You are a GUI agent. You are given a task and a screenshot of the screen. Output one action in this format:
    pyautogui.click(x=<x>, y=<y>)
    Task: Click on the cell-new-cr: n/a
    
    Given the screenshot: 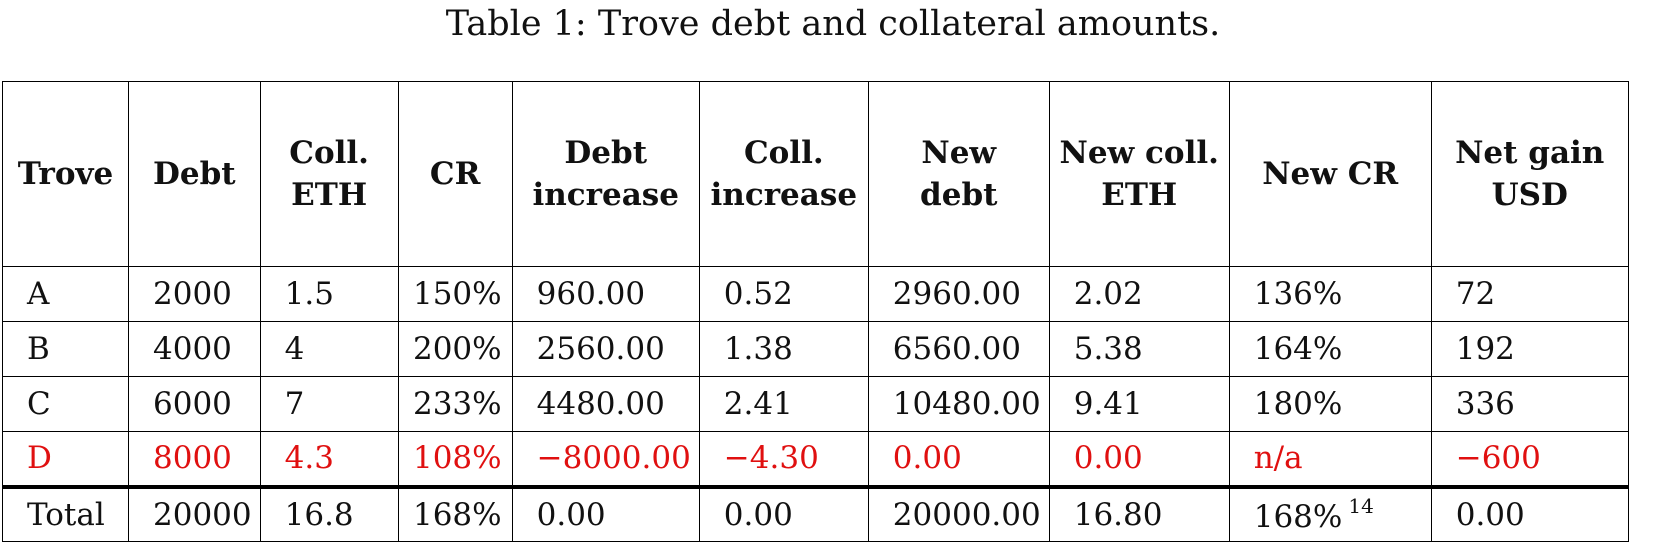 What is the action you would take?
    pyautogui.click(x=1330, y=460)
    